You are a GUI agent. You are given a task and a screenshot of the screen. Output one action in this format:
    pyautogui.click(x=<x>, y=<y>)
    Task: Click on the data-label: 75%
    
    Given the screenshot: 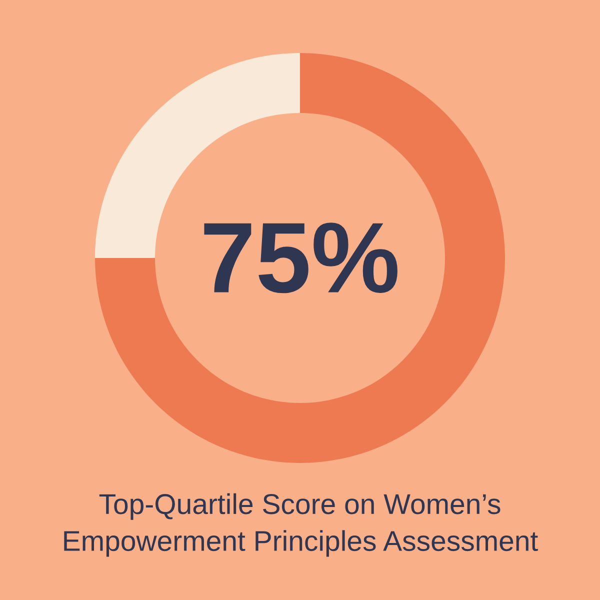 What is the action you would take?
    pyautogui.click(x=301, y=258)
    